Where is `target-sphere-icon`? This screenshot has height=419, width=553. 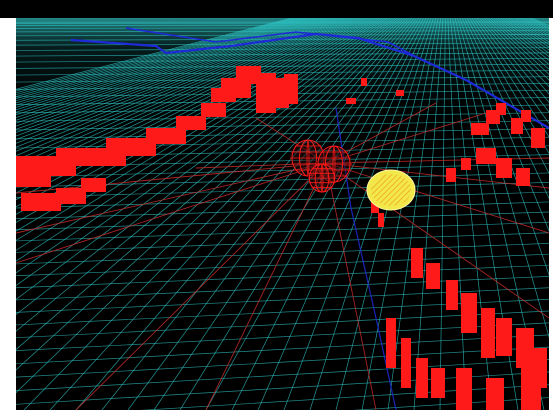 target-sphere-icon is located at coordinates (391, 190).